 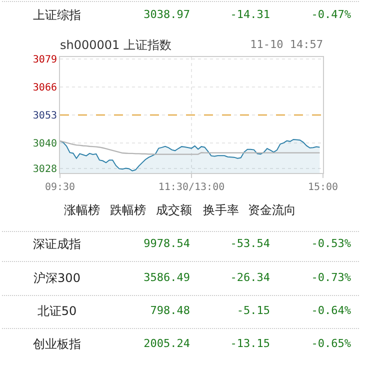 I want to click on y-tick-label: 3066, so click(x=44, y=88).